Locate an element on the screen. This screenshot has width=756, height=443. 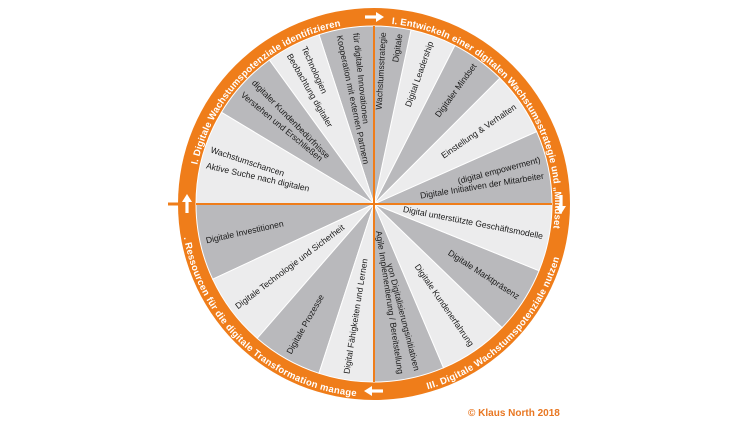
arrow-right-icon is located at coordinates (561, 204).